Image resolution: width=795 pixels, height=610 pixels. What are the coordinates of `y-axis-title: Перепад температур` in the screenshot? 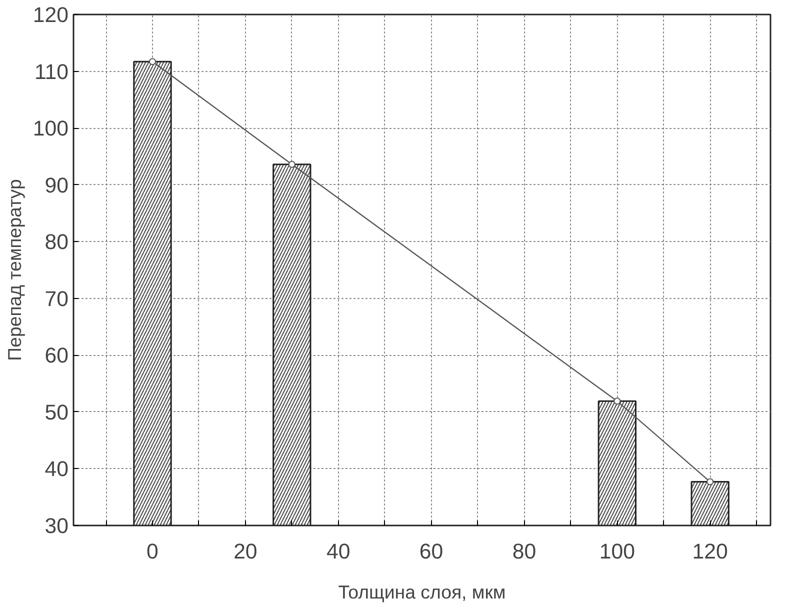 It's located at (14, 270).